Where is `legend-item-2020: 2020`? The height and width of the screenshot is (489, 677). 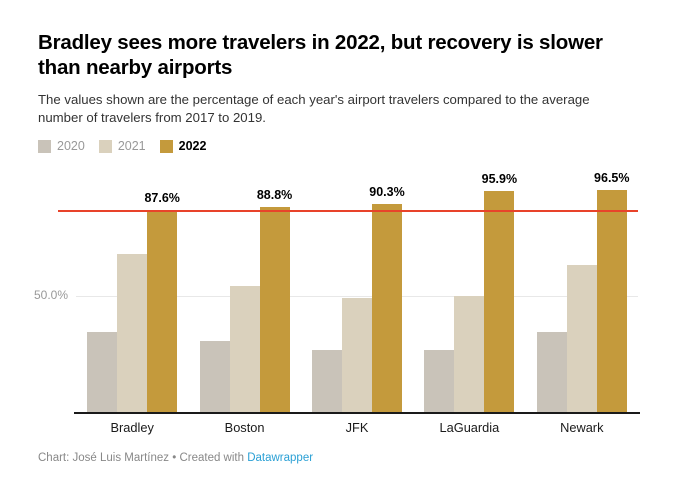 legend-item-2020: 2020 is located at coordinates (61, 146).